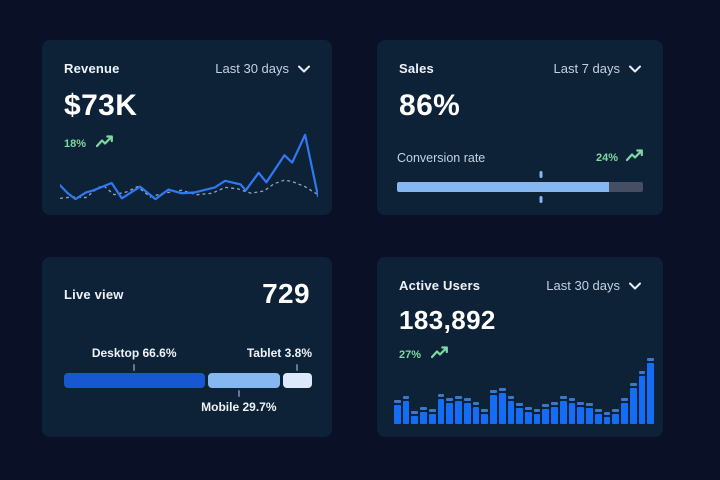 This screenshot has height=480, width=720. Describe the element at coordinates (189, 165) in the screenshot. I see `revenue-line-chart` at that location.